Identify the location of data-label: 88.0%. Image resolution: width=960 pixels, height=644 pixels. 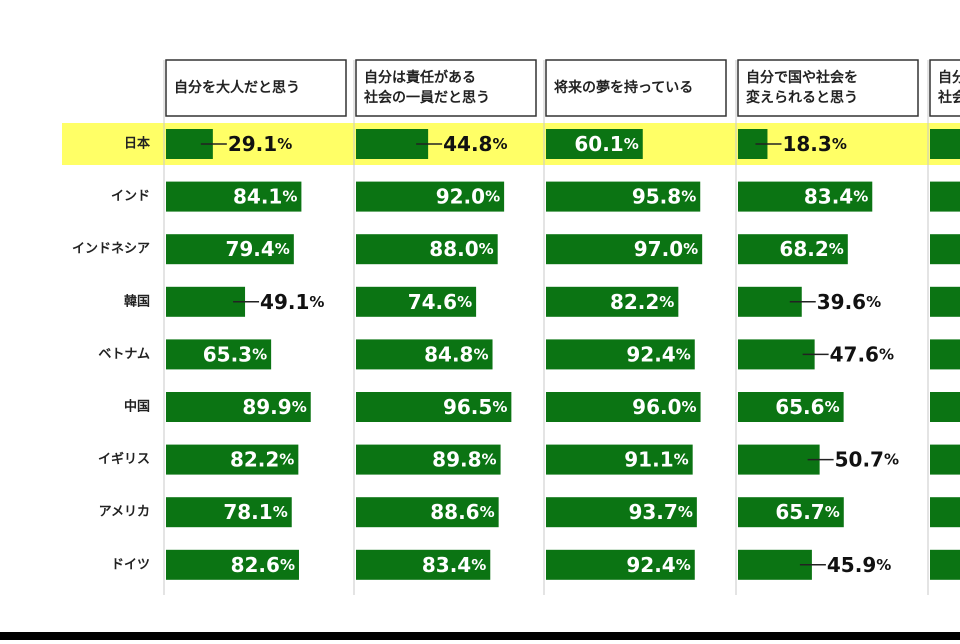
(461, 249).